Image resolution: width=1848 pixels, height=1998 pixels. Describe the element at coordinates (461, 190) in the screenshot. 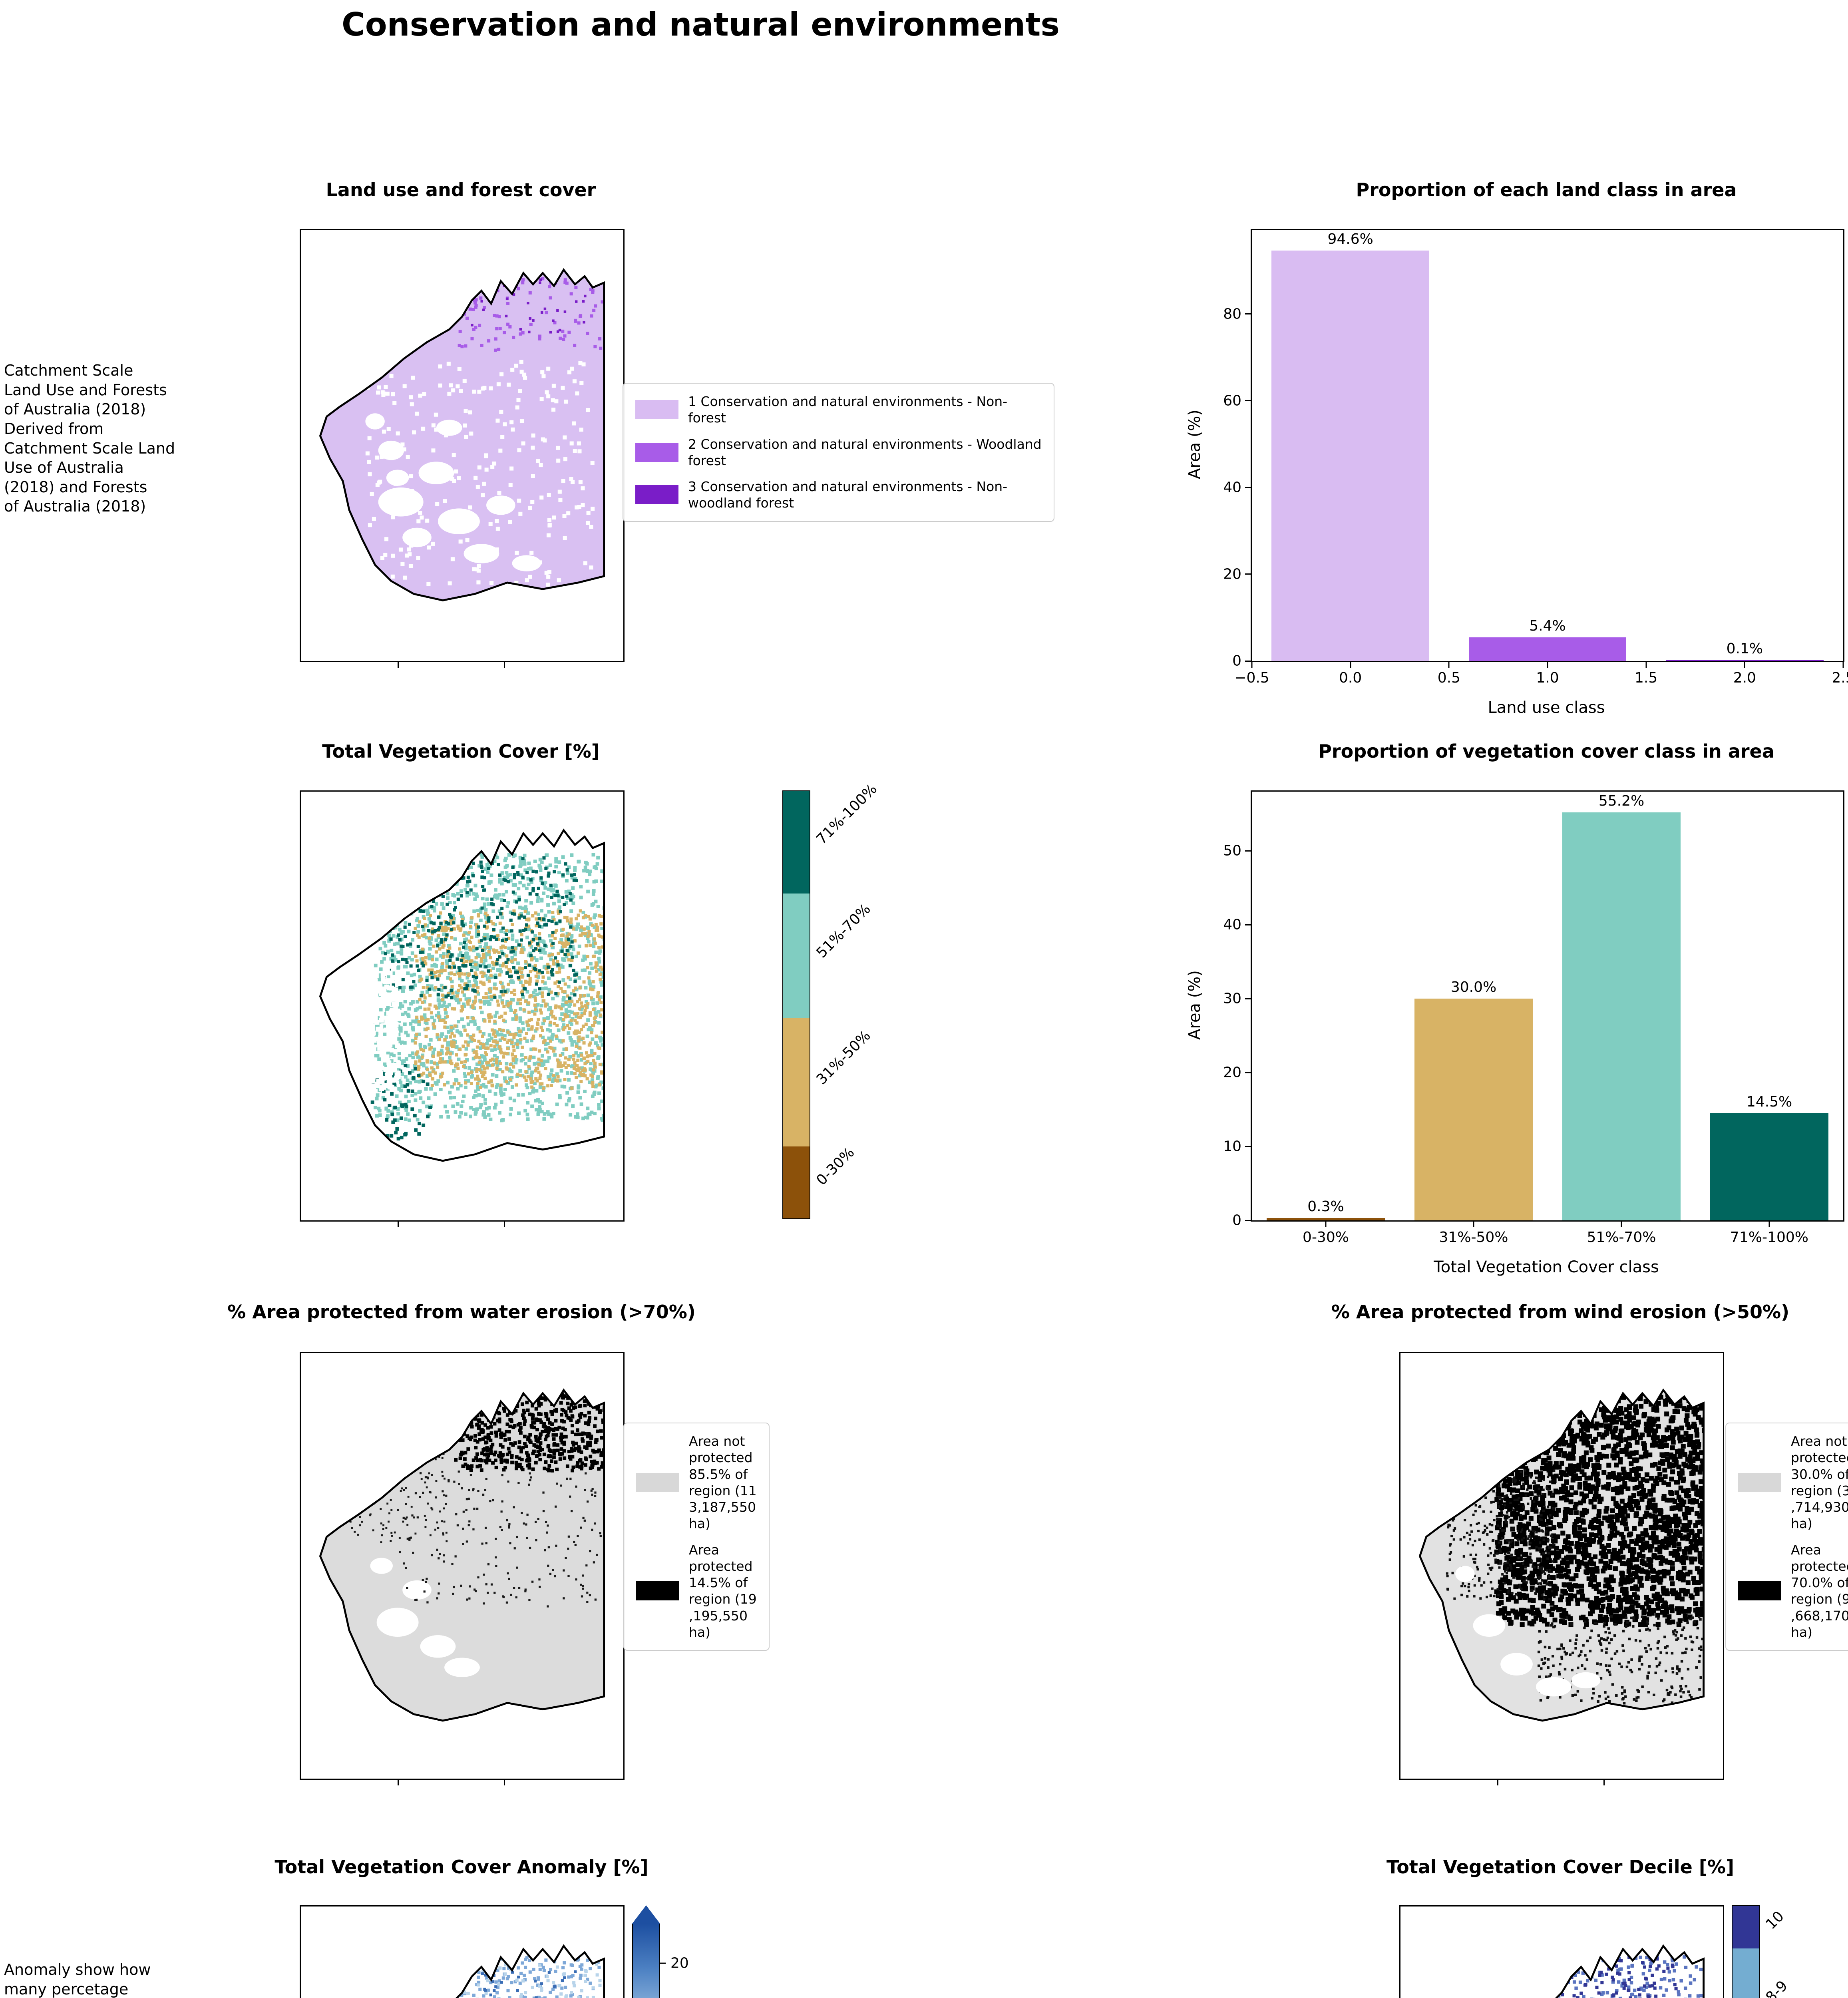

I see `land-use-map-title: Land use and forest cover` at that location.